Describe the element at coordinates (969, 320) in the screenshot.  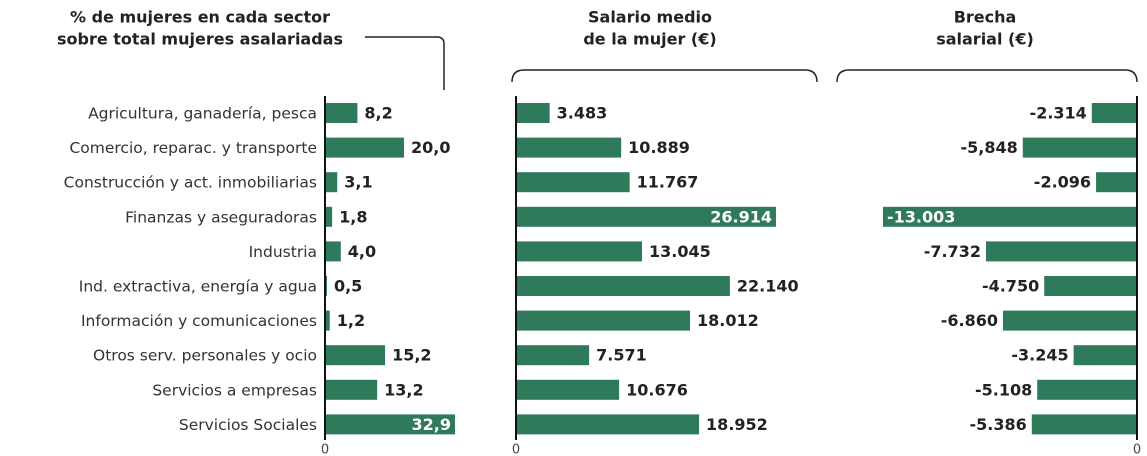
I see `value-label: -6.860` at that location.